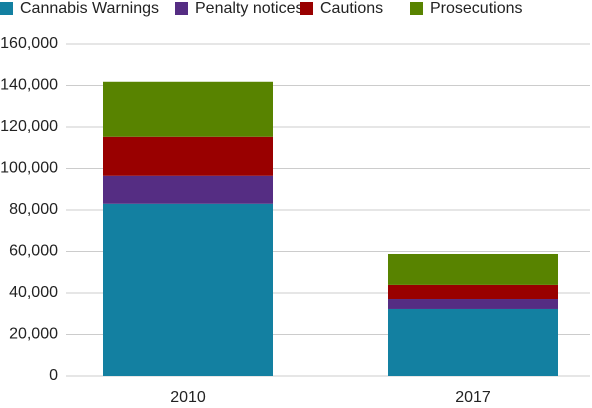 This screenshot has height=408, width=592. Describe the element at coordinates (33, 209) in the screenshot. I see `y-tick-label: 80,000` at that location.